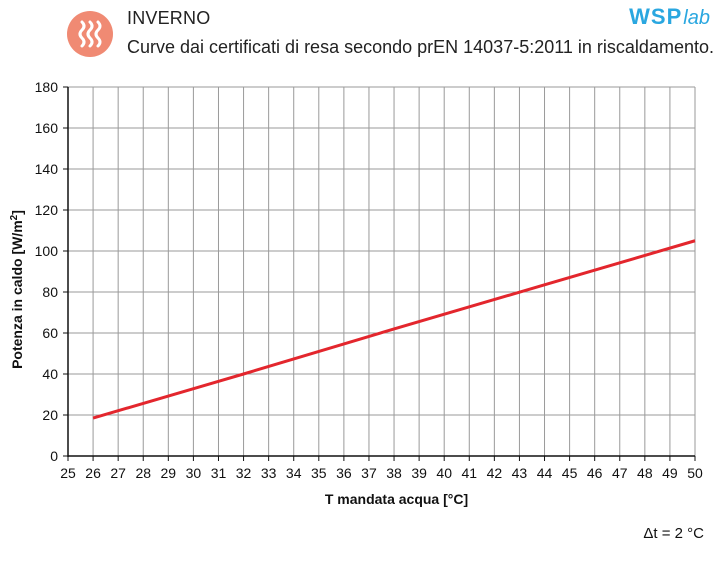  Describe the element at coordinates (47, 210) in the screenshot. I see `y-tick-label: 120` at that location.